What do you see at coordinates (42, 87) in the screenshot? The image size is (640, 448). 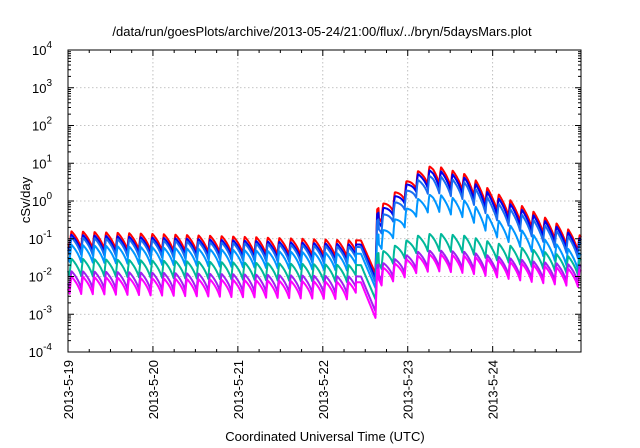 I see `y-tick-label: 10³` at bounding box center [42, 87].